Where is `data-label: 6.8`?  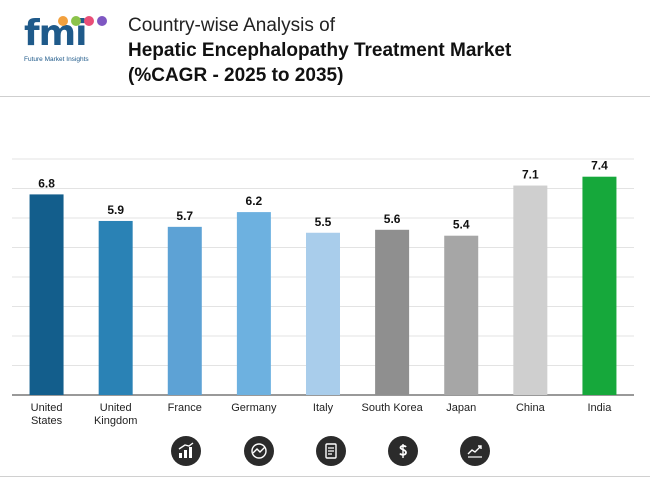 data-label: 6.8 is located at coordinates (46, 183).